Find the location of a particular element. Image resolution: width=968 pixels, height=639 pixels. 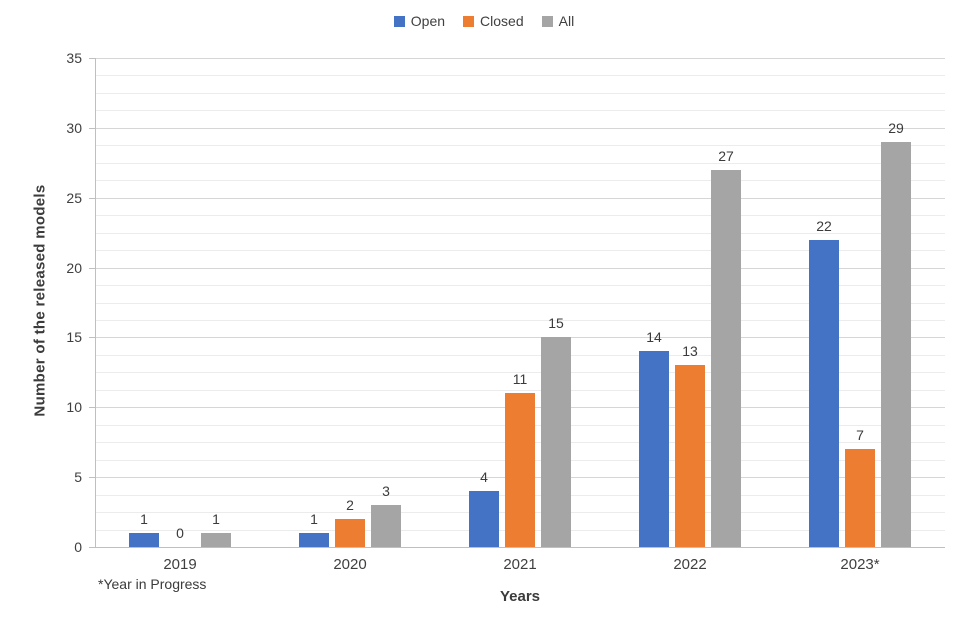

bar-value-label: 13 is located at coordinates (690, 351).